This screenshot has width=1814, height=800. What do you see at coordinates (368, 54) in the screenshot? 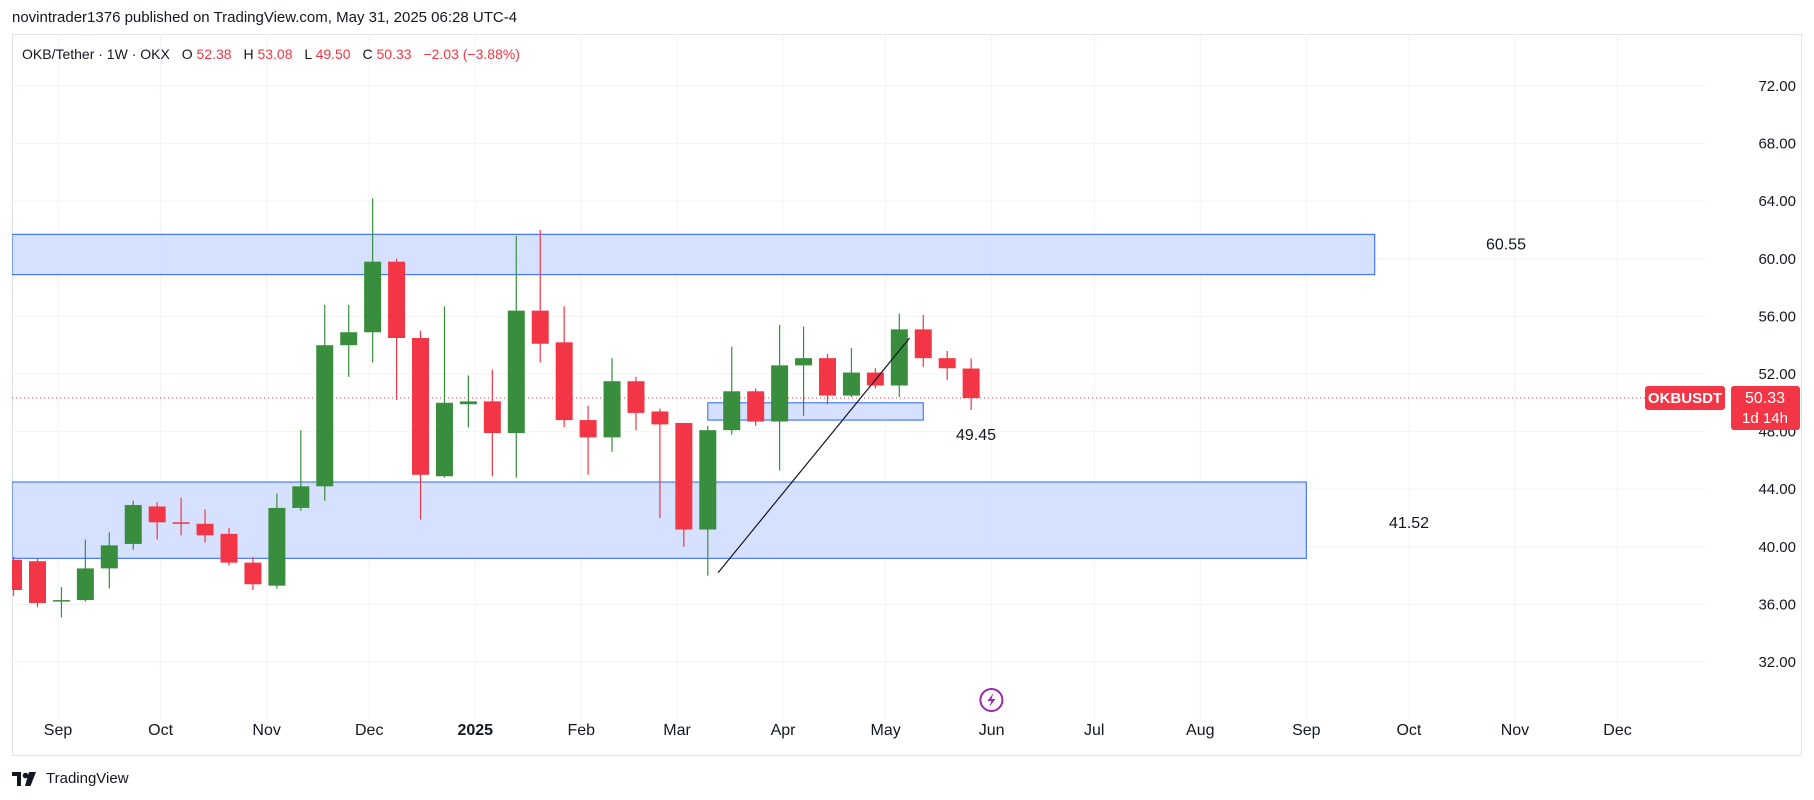
I see `legend-close-label: C` at bounding box center [368, 54].